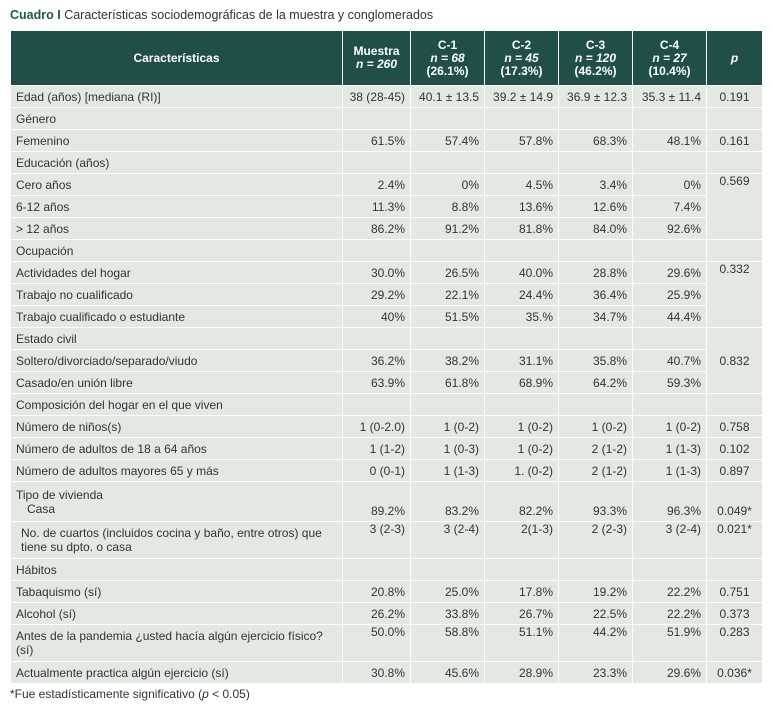  What do you see at coordinates (595, 316) in the screenshot?
I see `cell-c3: 34.7%` at bounding box center [595, 316].